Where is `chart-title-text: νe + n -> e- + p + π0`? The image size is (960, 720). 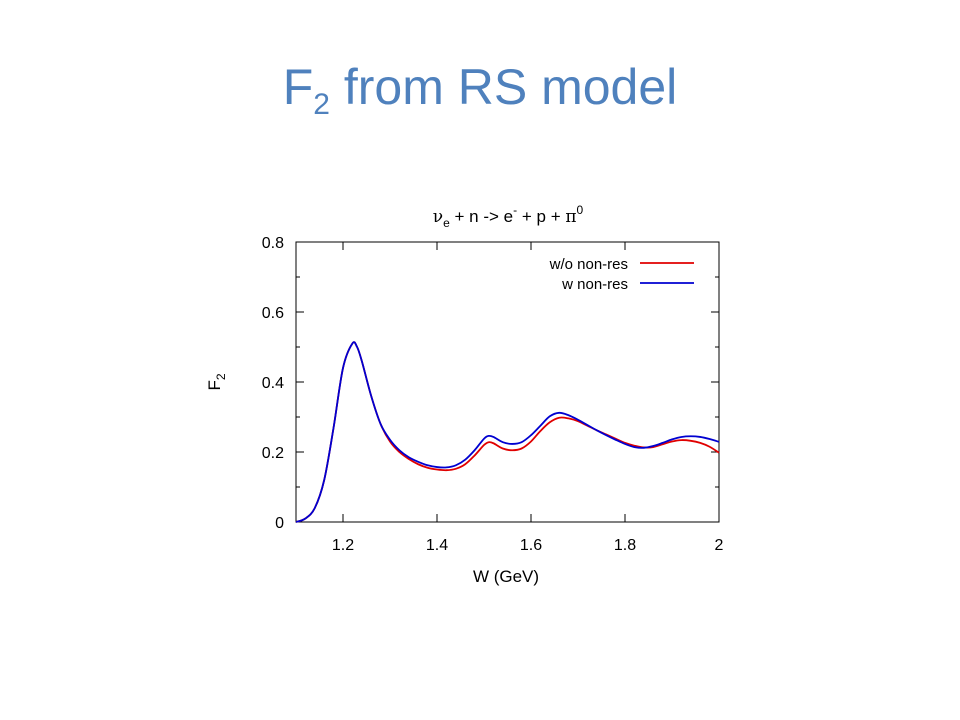
chart-title-text: νe + n -> e- + p + π0 is located at coordinates (508, 216).